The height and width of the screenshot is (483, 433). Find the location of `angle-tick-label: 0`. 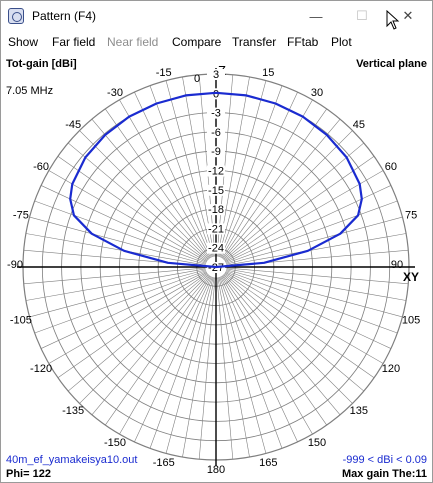

angle-tick-label: 0 is located at coordinates (197, 79).